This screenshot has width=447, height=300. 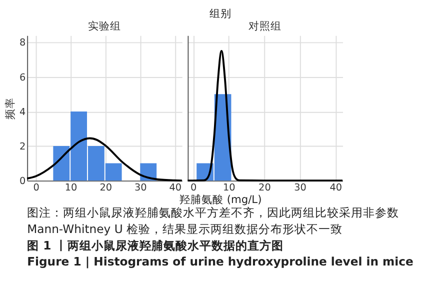 I want to click on caption: Figure 1 | Histograms of urine hydroxyproline level in mice, so click(x=220, y=261).